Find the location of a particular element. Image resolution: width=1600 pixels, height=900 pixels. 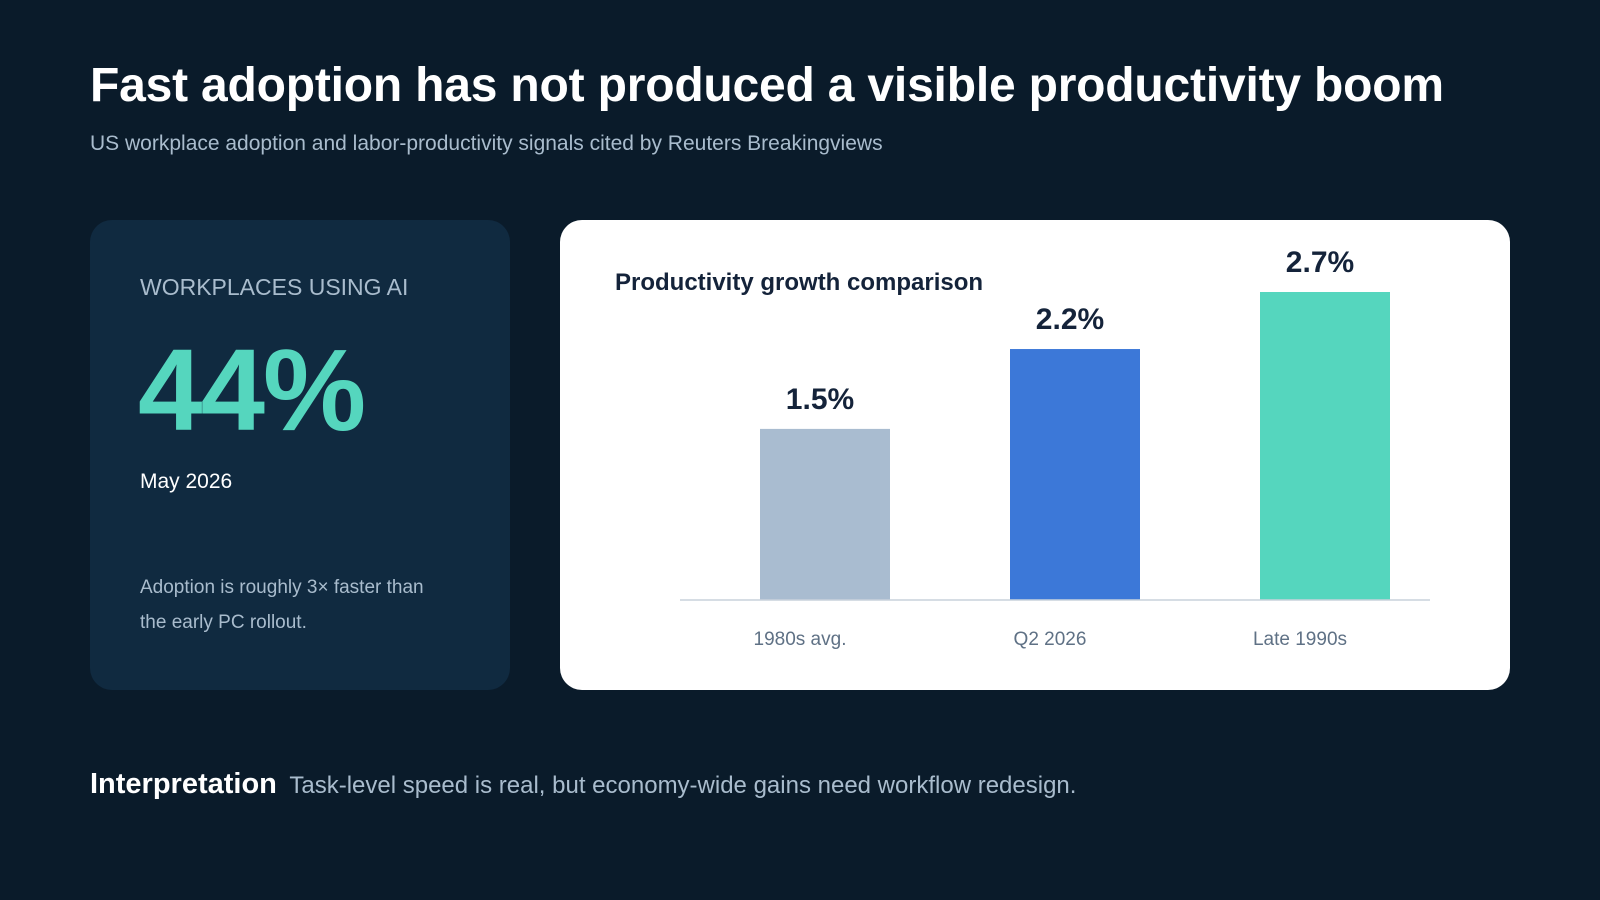

x-tick-label-1: 1980s avg. is located at coordinates (800, 639).